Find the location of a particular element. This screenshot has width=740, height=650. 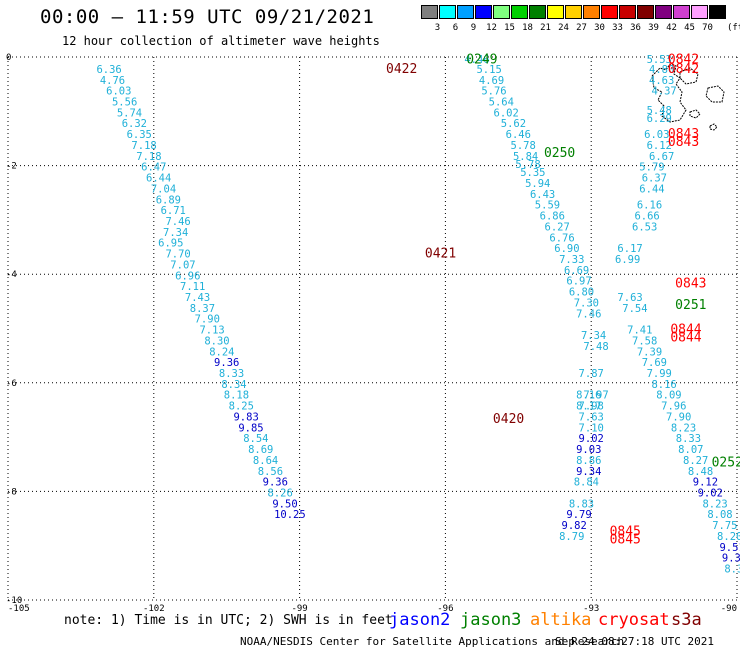

wave-height-value: 9.12 is located at coordinates (705, 483).